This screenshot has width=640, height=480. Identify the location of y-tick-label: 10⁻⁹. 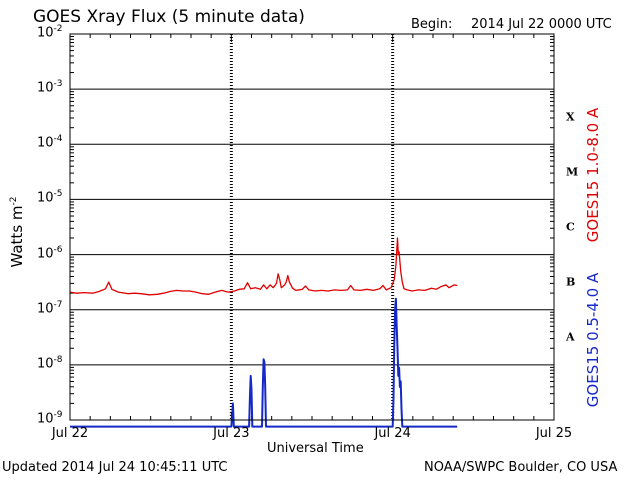
(50, 418).